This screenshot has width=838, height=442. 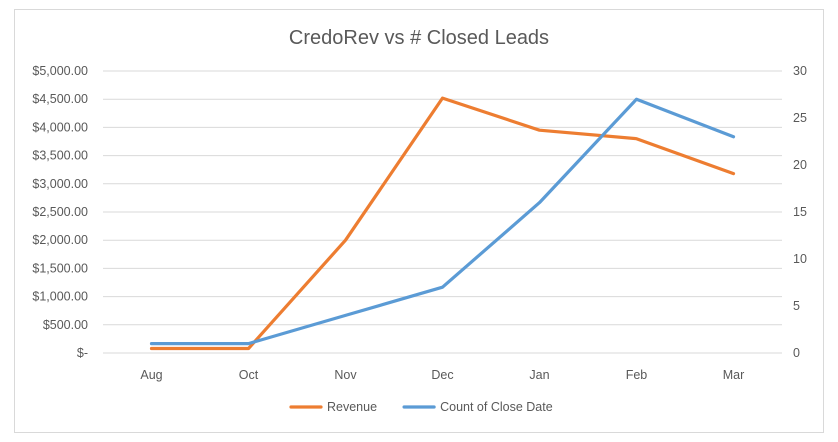 What do you see at coordinates (60, 127) in the screenshot?
I see `left-tick-label: $4,000.00` at bounding box center [60, 127].